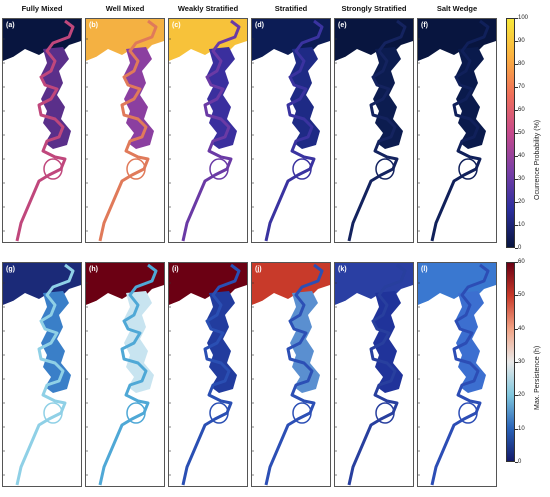  What do you see at coordinates (342, 25) in the screenshot?
I see `panel-label: (e)` at bounding box center [342, 25].